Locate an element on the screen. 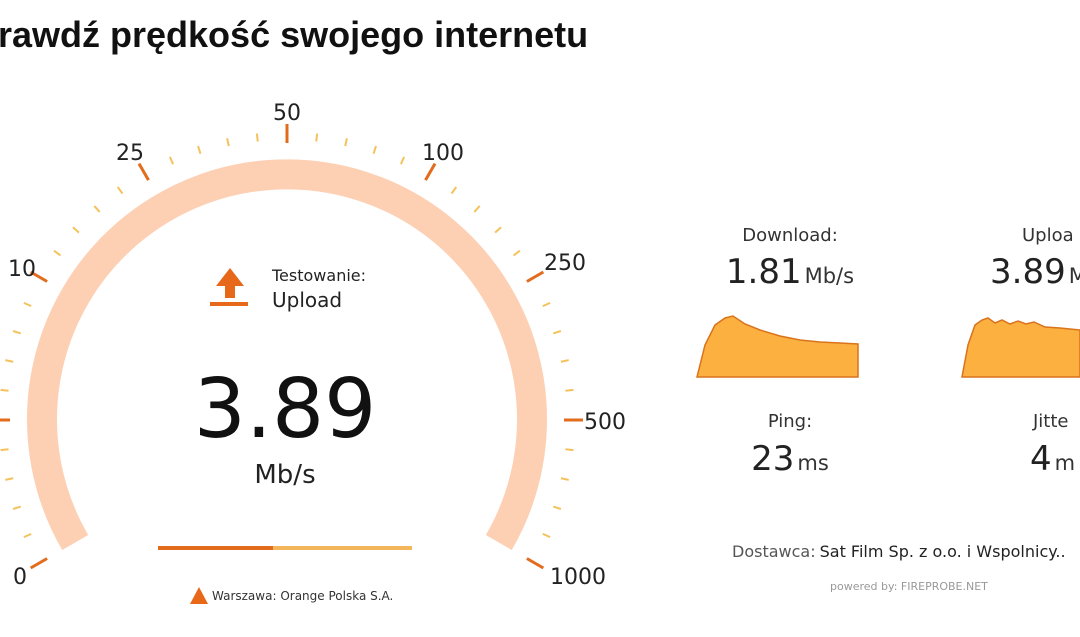 Image resolution: width=1080 pixels, height=637 pixels. value: 4 is located at coordinates (1041, 459).